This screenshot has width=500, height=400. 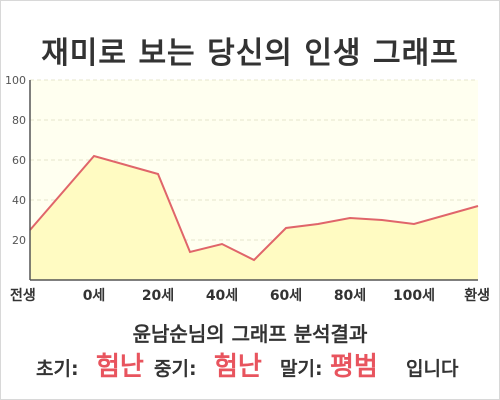 I want to click on mid-stage-value: 험난, so click(x=238, y=367).